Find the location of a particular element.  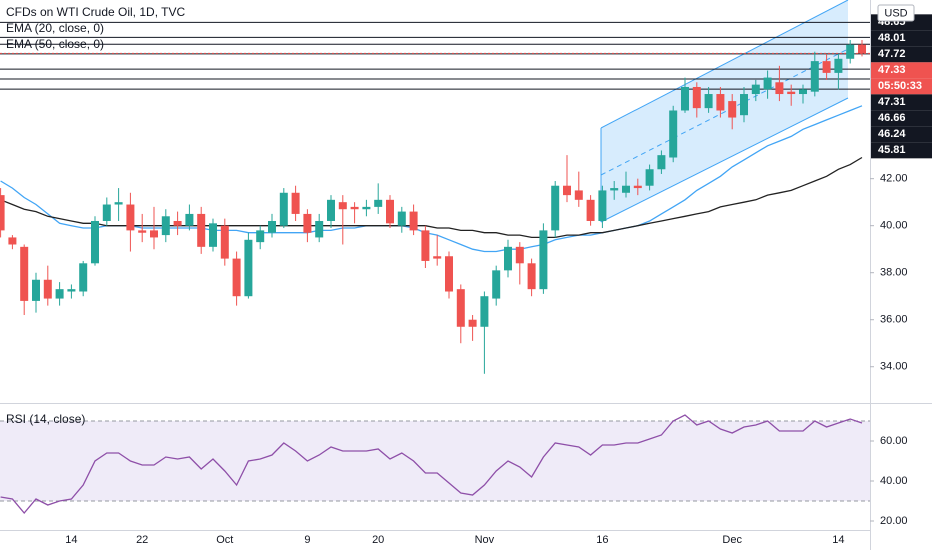

price-label: 45.81 is located at coordinates (892, 150).